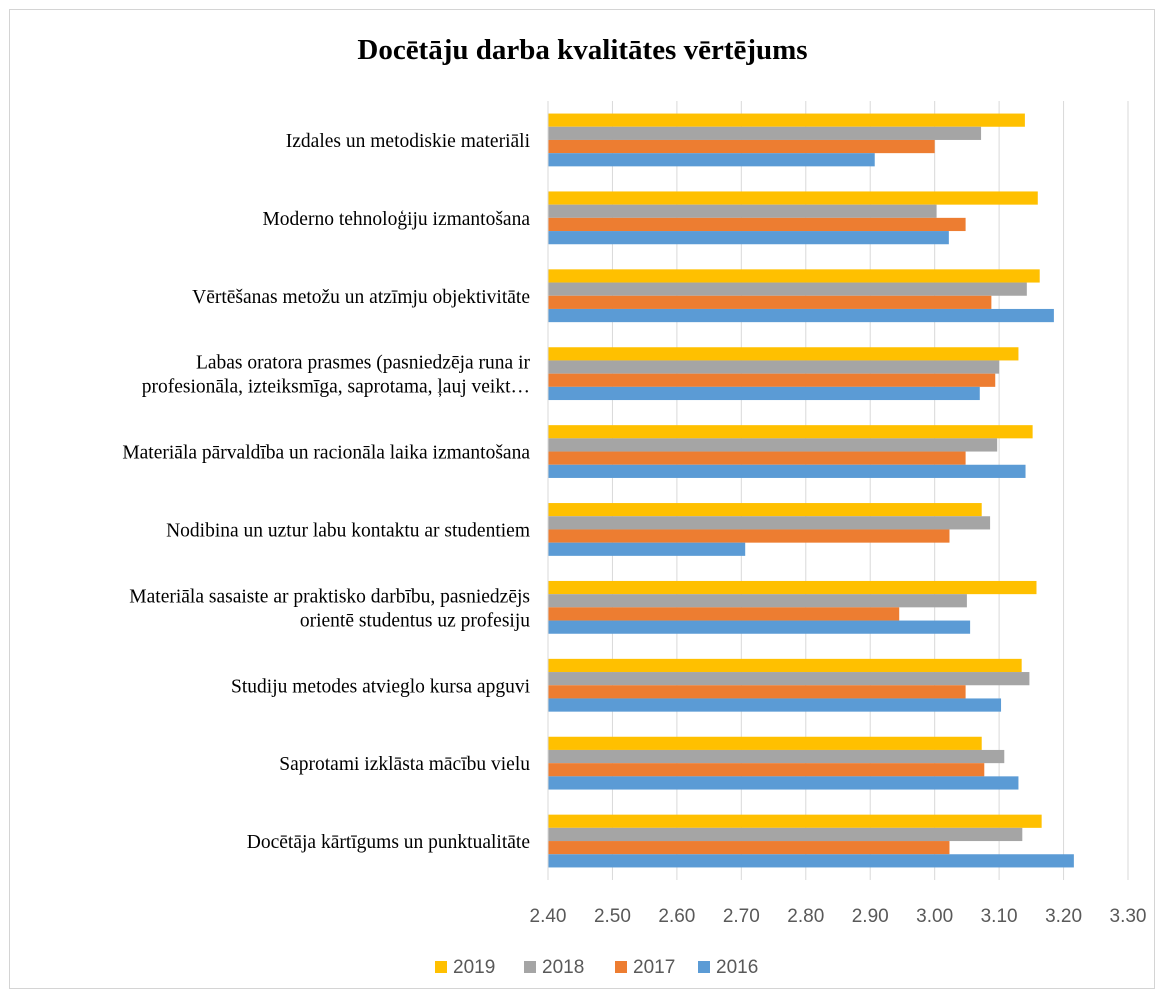  Describe the element at coordinates (741, 916) in the screenshot. I see `x-tick-label: 2.70` at that location.